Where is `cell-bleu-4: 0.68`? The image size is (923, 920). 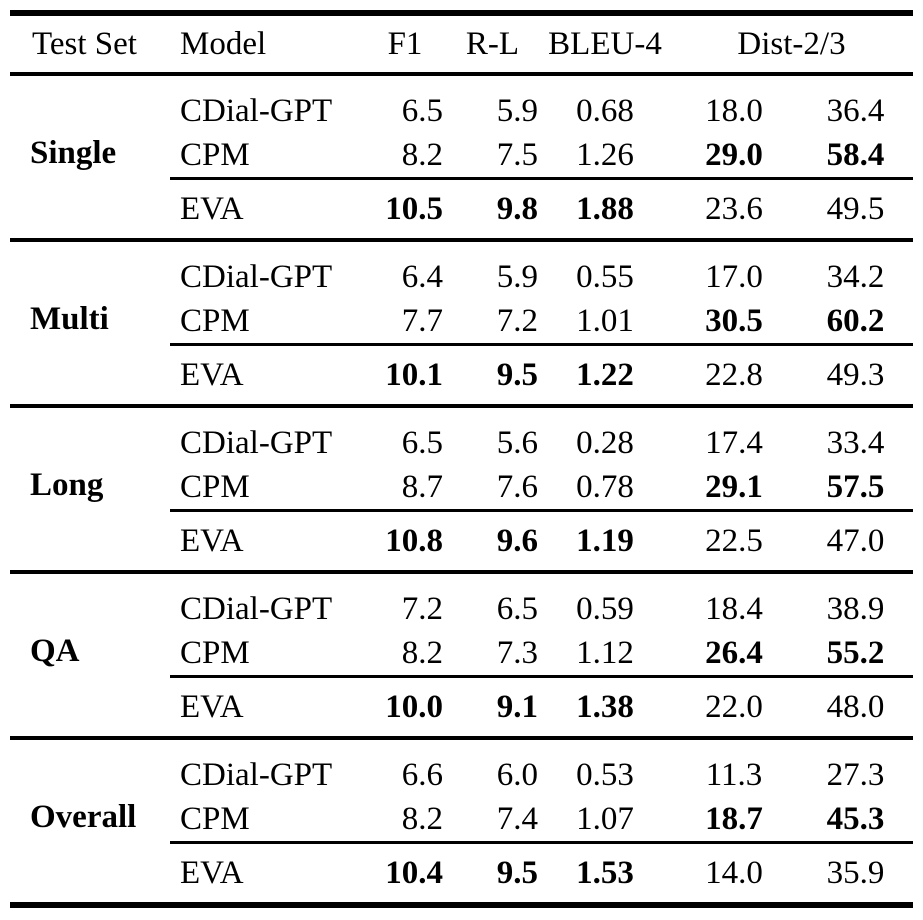 cell-bleu-4: 0.68 is located at coordinates (605, 110).